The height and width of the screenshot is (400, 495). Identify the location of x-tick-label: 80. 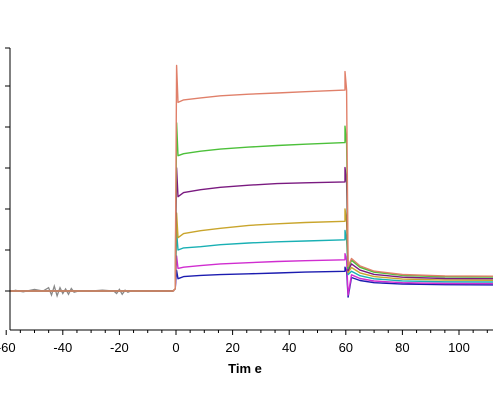
(402, 347).